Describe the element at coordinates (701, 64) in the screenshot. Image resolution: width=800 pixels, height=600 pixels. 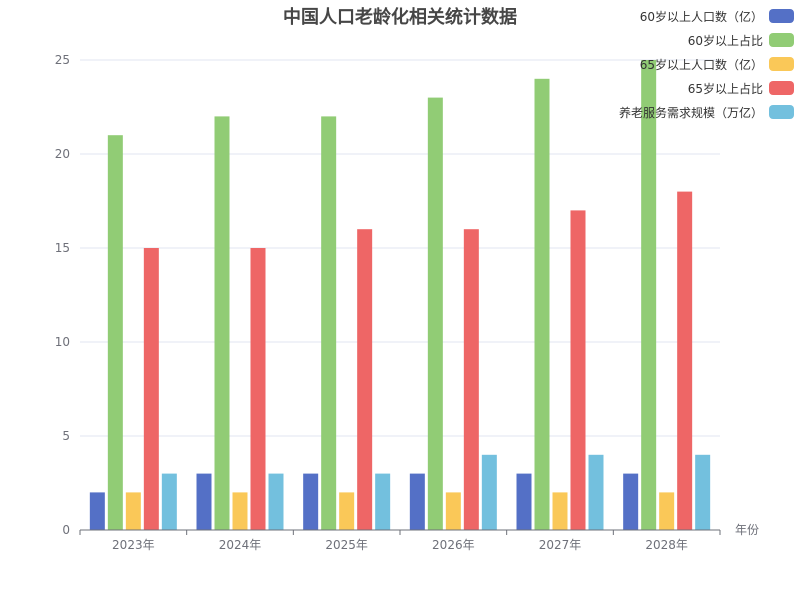
I see `legend-label: 65岁以上人口数（亿）` at that location.